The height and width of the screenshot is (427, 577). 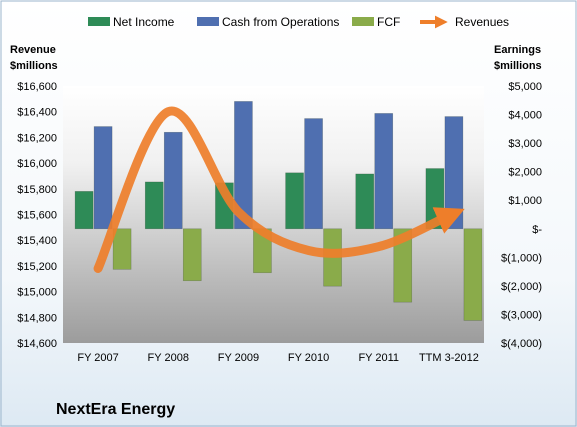 What do you see at coordinates (99, 21) in the screenshot?
I see `legend-swatch-net-income` at bounding box center [99, 21].